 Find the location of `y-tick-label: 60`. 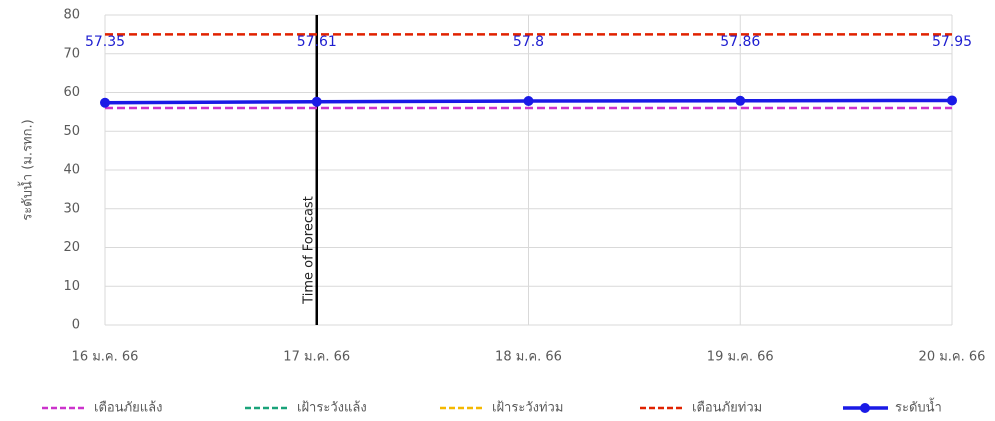

y-tick-label: 60 is located at coordinates (71, 92).